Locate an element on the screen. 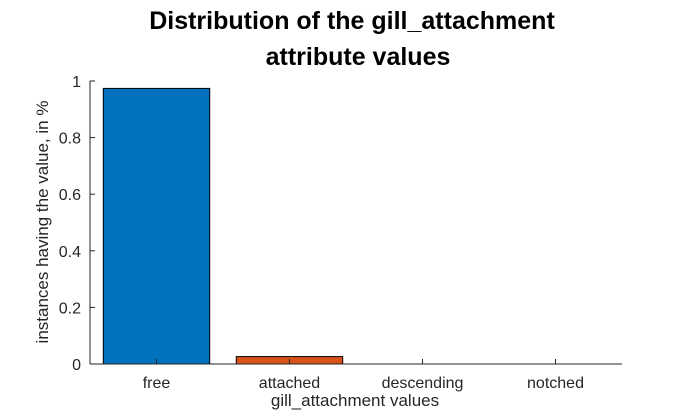 The width and height of the screenshot is (685, 420). y-tick-label: 0.6 is located at coordinates (70, 195).